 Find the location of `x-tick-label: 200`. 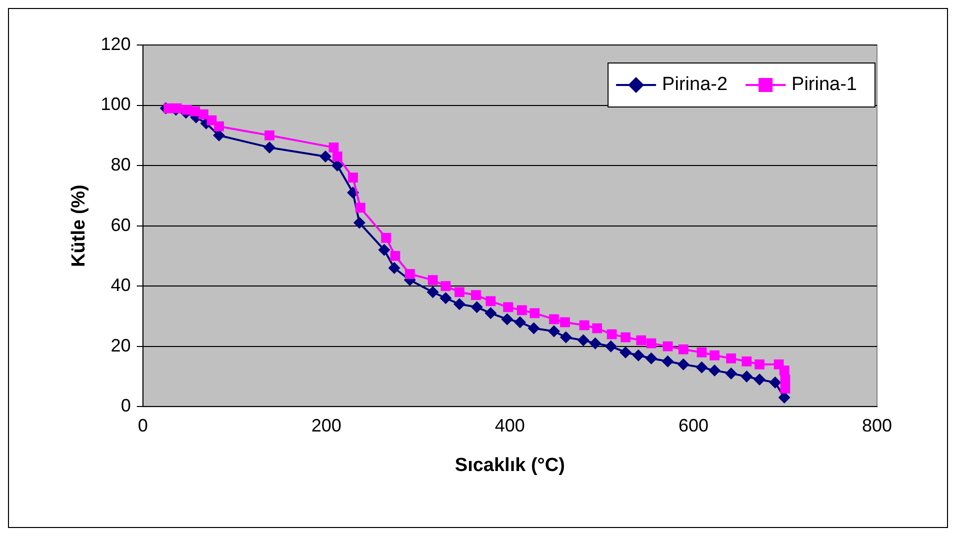

x-tick-label: 200 is located at coordinates (326, 425).